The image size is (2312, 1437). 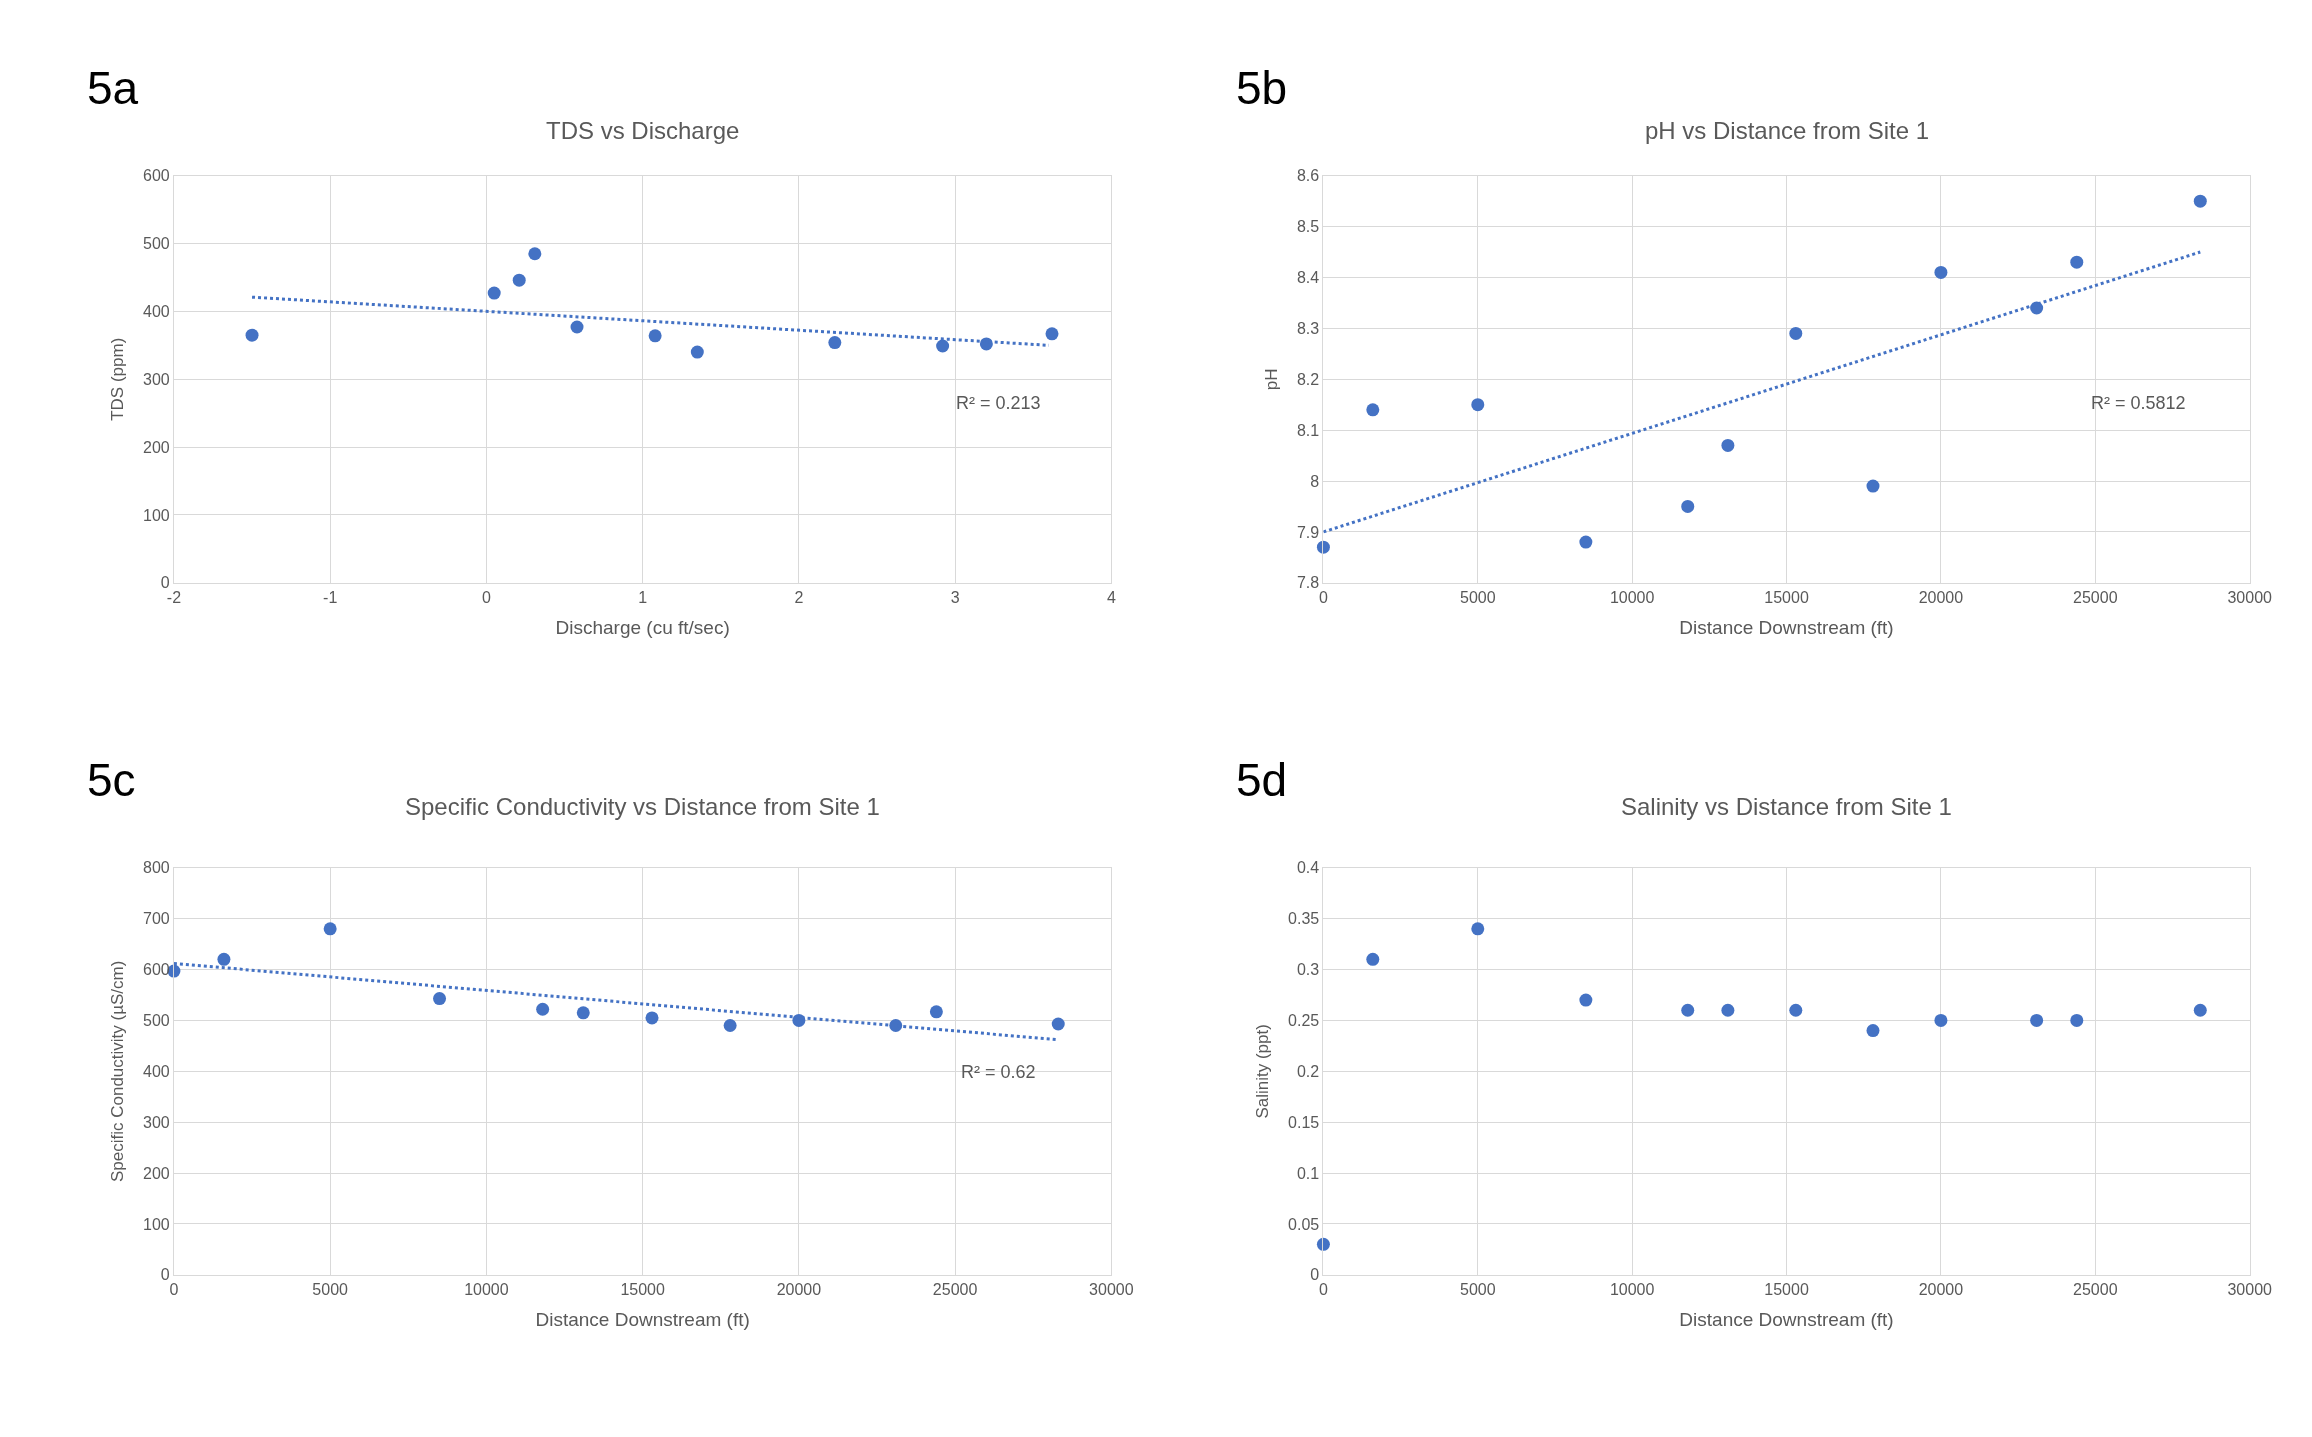 What do you see at coordinates (1308, 176) in the screenshot?
I see `y-tick-label: 8.6` at bounding box center [1308, 176].